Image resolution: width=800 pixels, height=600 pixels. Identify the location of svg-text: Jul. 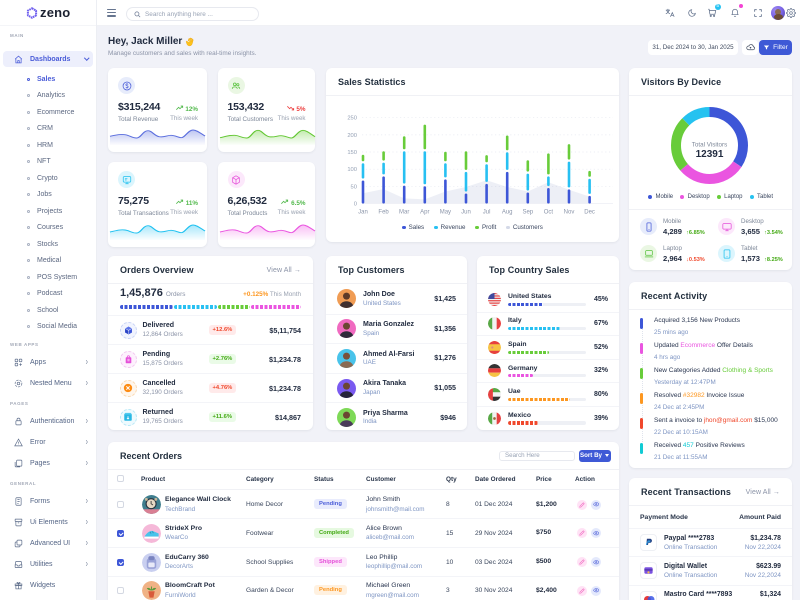
(487, 213).